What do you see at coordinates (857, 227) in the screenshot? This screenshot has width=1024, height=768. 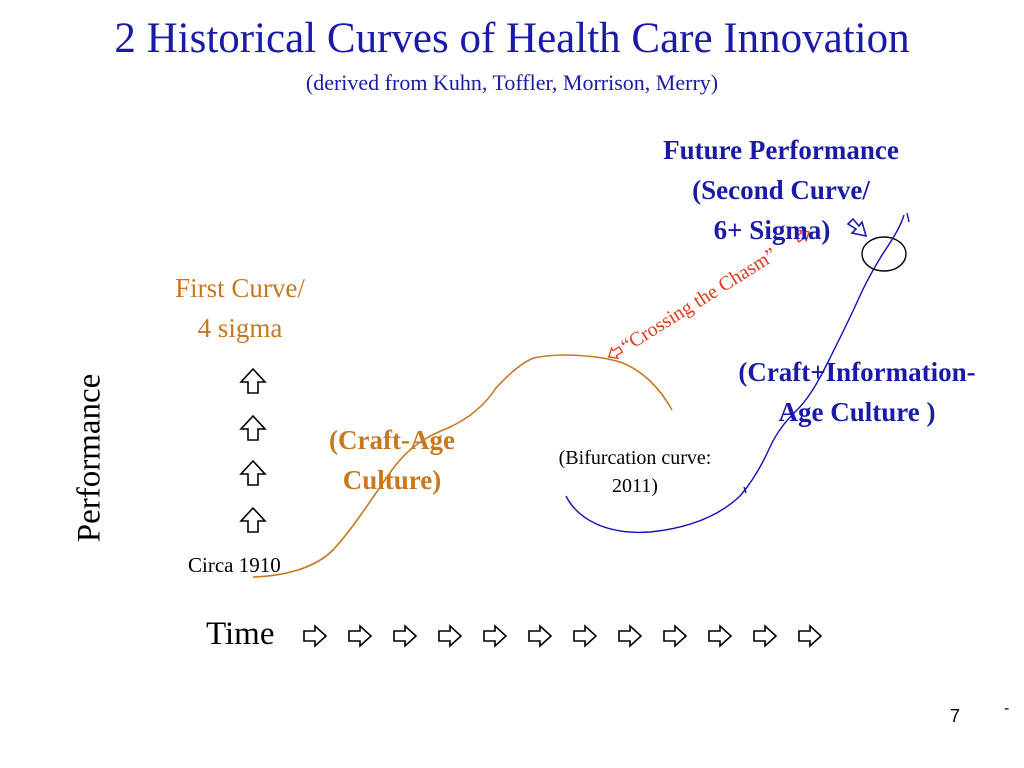 I see `diagonal-arrow-icon` at bounding box center [857, 227].